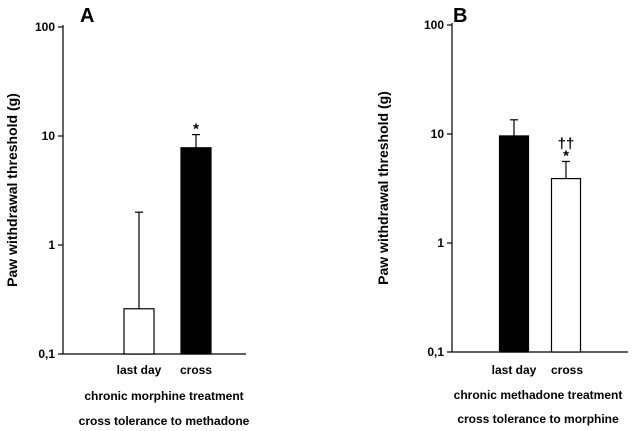  Describe the element at coordinates (460, 16) in the screenshot. I see `panel-b-letter: B` at that location.